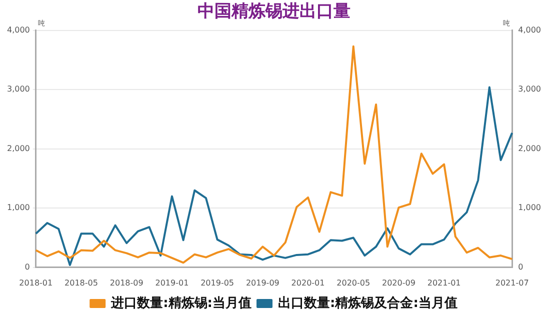  I want to click on x-tick-label: 2019-09, so click(263, 283).